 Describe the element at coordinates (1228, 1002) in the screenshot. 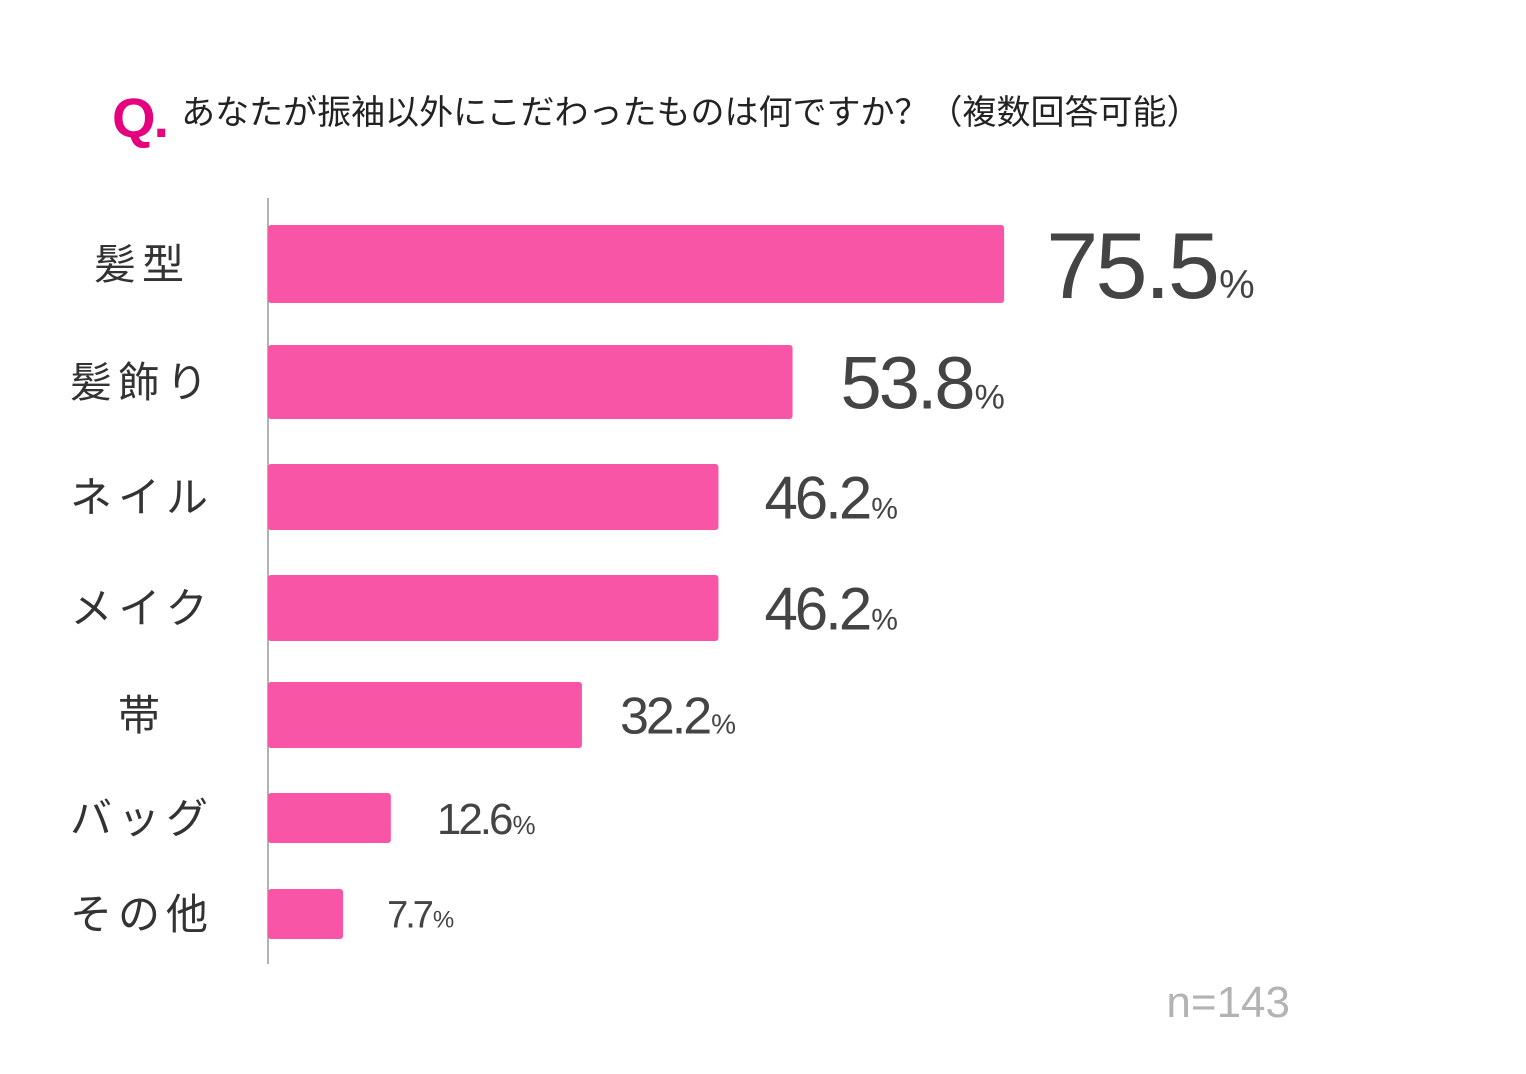

I see `sample-size-label: n=143` at that location.